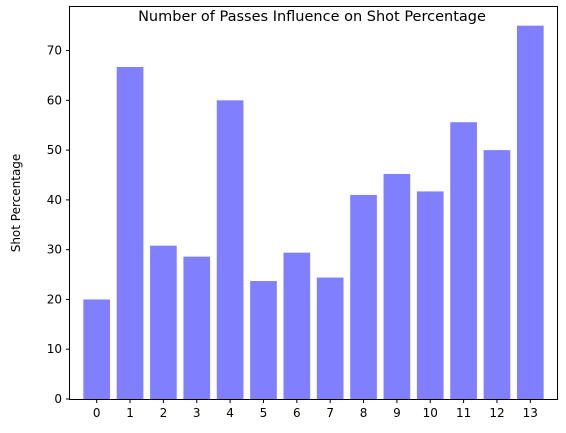 The width and height of the screenshot is (566, 433). What do you see at coordinates (16, 203) in the screenshot?
I see `y-axis-label: Shot Percentage` at bounding box center [16, 203].